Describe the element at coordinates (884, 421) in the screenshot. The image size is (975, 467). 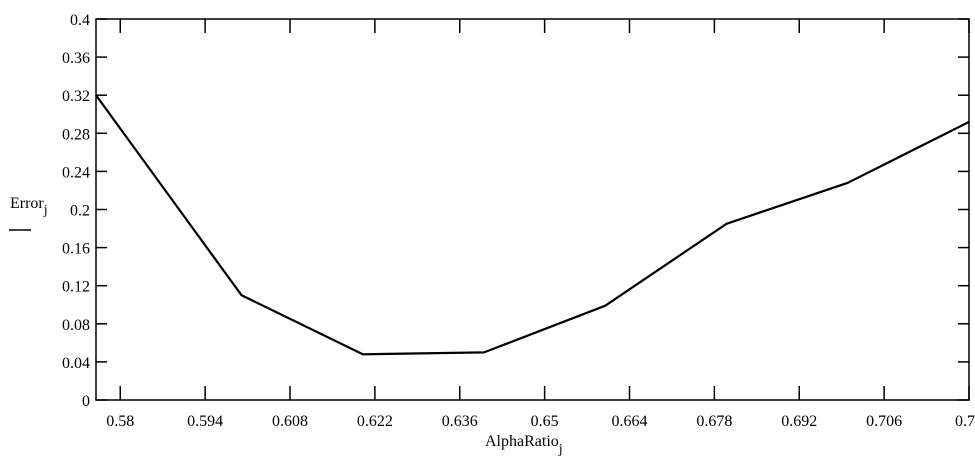
I see `x-tick-label: 0.706` at that location.